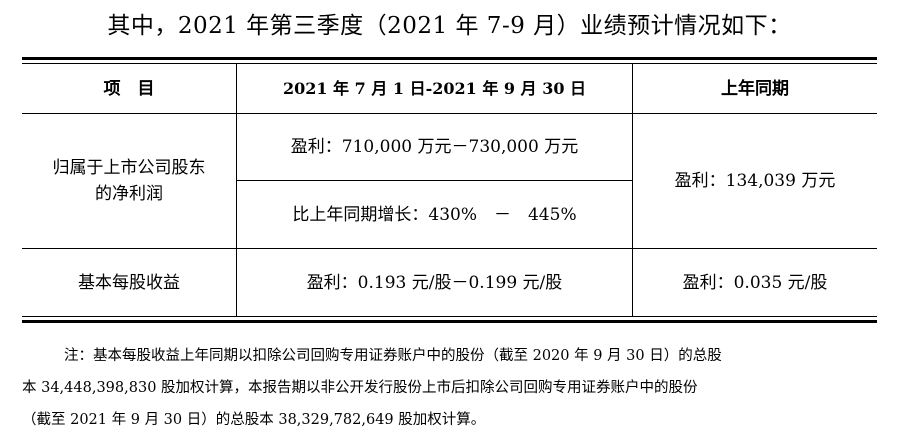 This screenshot has height=439, width=899. What do you see at coordinates (449, 248) in the screenshot?
I see `row-divider` at bounding box center [449, 248].